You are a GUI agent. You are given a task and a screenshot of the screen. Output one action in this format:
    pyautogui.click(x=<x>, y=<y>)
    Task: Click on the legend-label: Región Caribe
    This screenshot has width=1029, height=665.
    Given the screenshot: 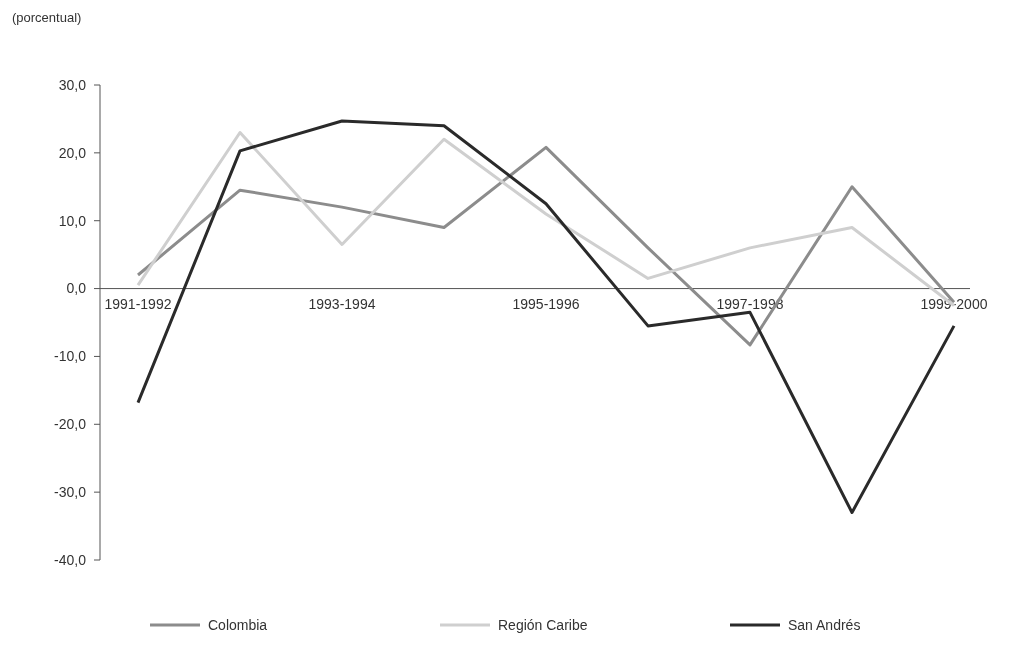 What is the action you would take?
    pyautogui.click(x=543, y=624)
    